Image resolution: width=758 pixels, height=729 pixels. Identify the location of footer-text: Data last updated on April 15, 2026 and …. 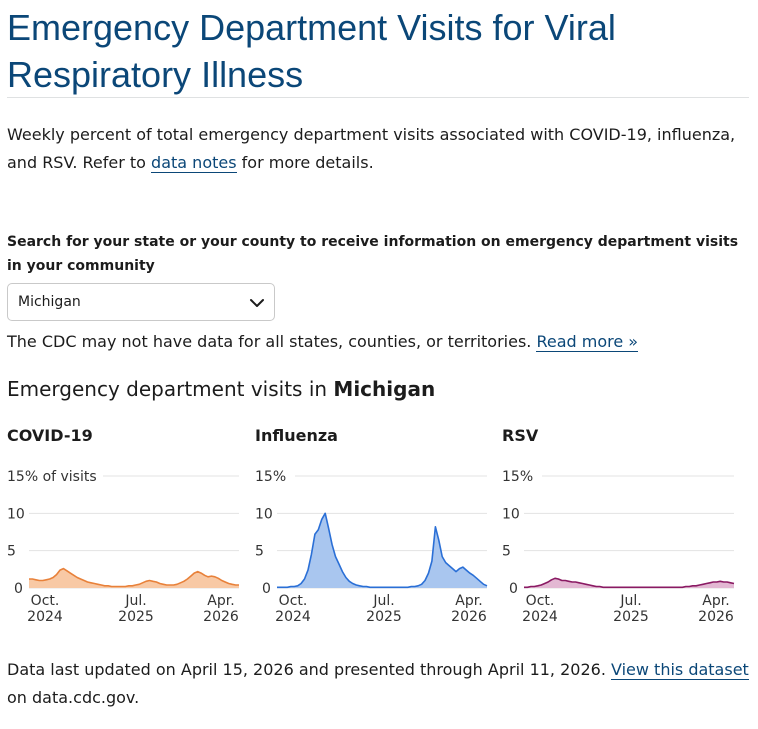
(309, 669).